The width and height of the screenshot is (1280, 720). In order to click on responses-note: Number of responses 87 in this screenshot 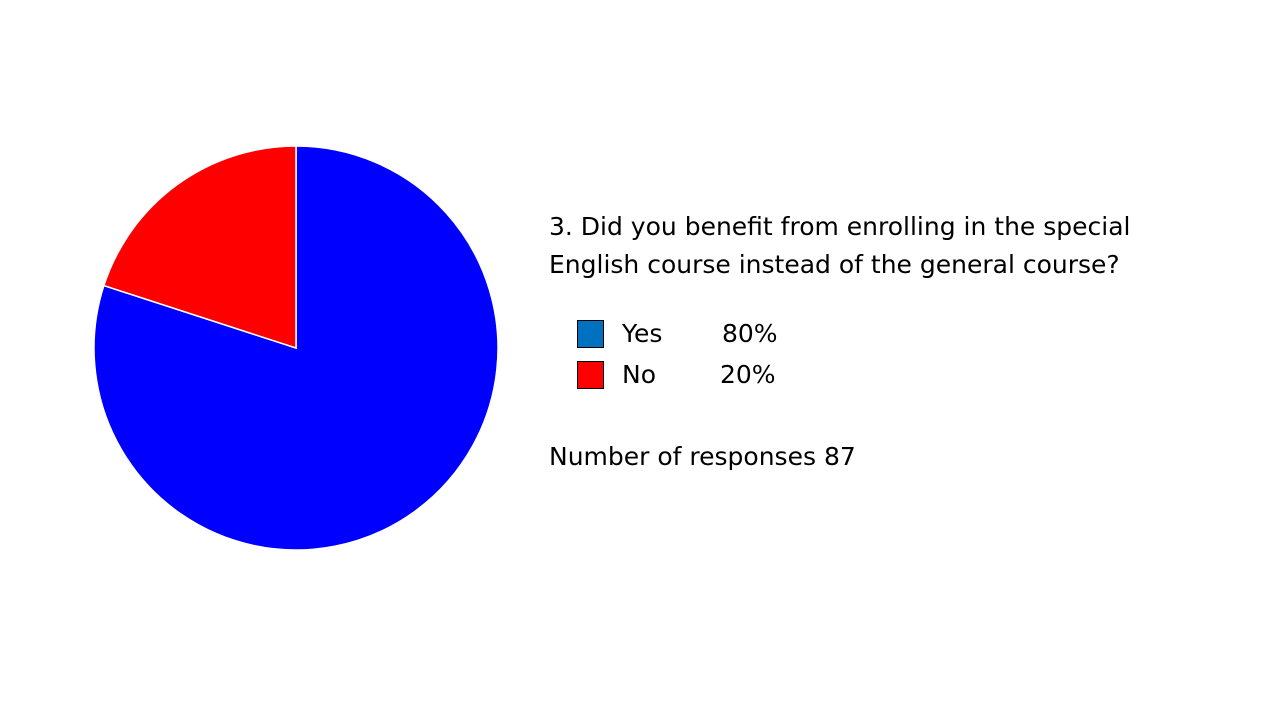, I will do `click(702, 457)`.